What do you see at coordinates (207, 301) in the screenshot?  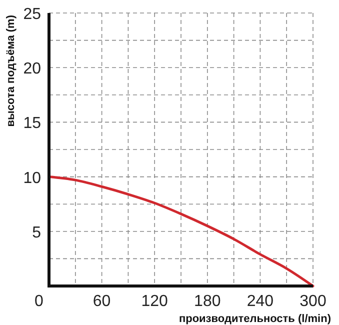 I see `x-tick-label: 180` at bounding box center [207, 301].